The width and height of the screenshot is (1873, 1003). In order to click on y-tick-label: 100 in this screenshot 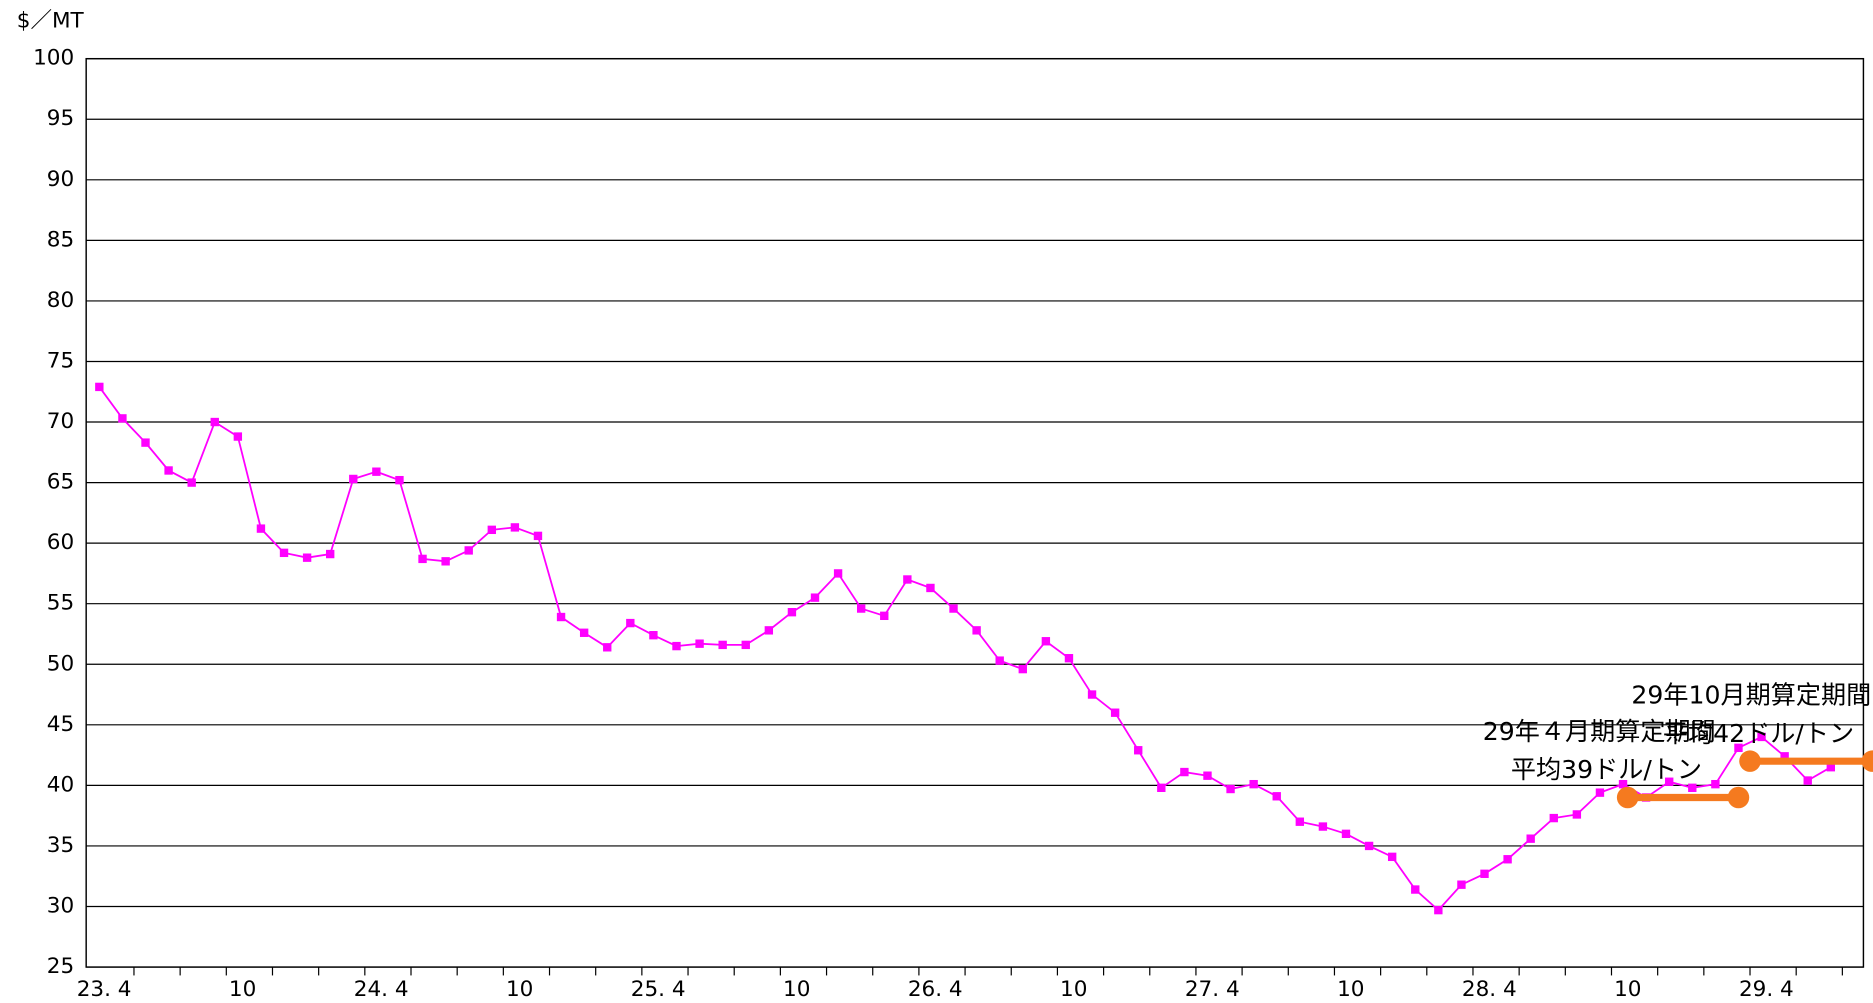, I will do `click(53, 58)`.